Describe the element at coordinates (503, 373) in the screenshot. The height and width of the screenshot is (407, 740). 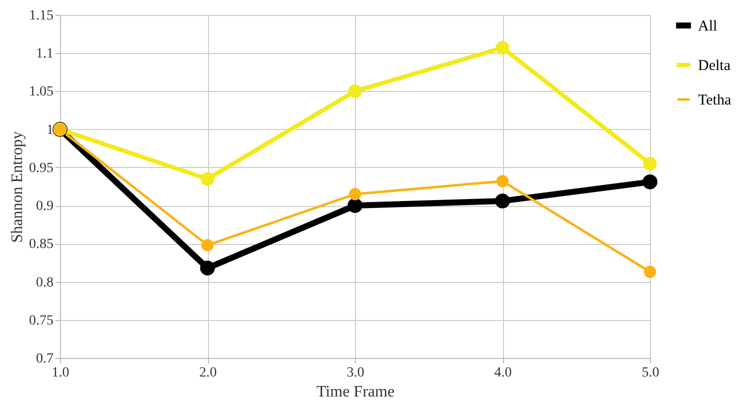
I see `x-tick-label: 4.0` at that location.